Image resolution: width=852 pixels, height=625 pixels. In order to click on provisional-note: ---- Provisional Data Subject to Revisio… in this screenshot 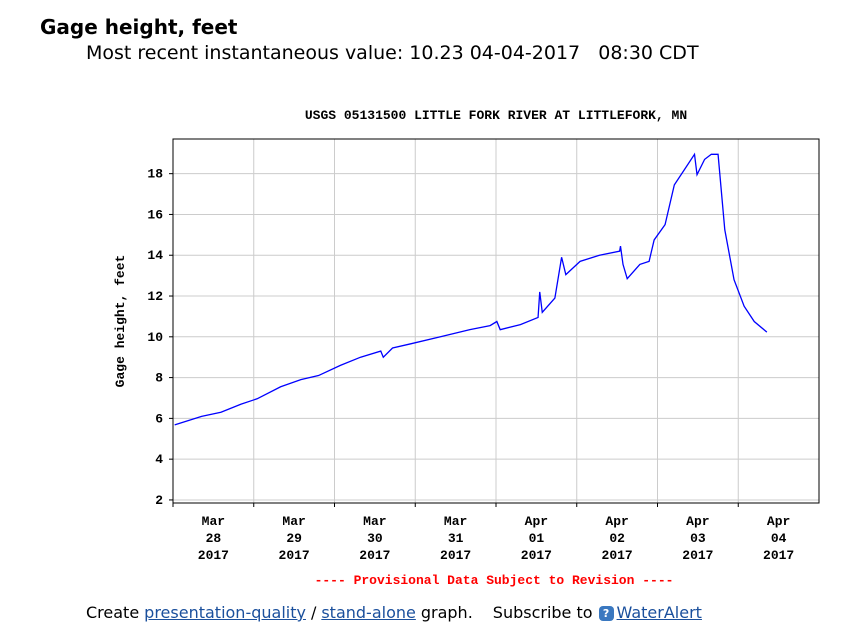, I will do `click(494, 580)`.